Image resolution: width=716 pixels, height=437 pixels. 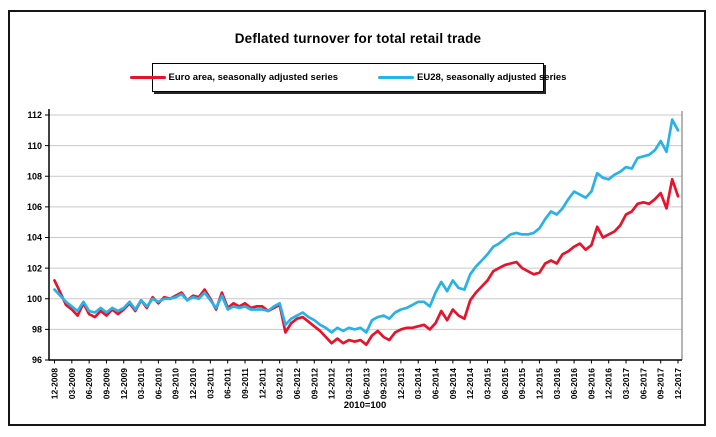 What do you see at coordinates (661, 383) in the screenshot?
I see `x-axis-label-09-2017: 09-2017` at bounding box center [661, 383].